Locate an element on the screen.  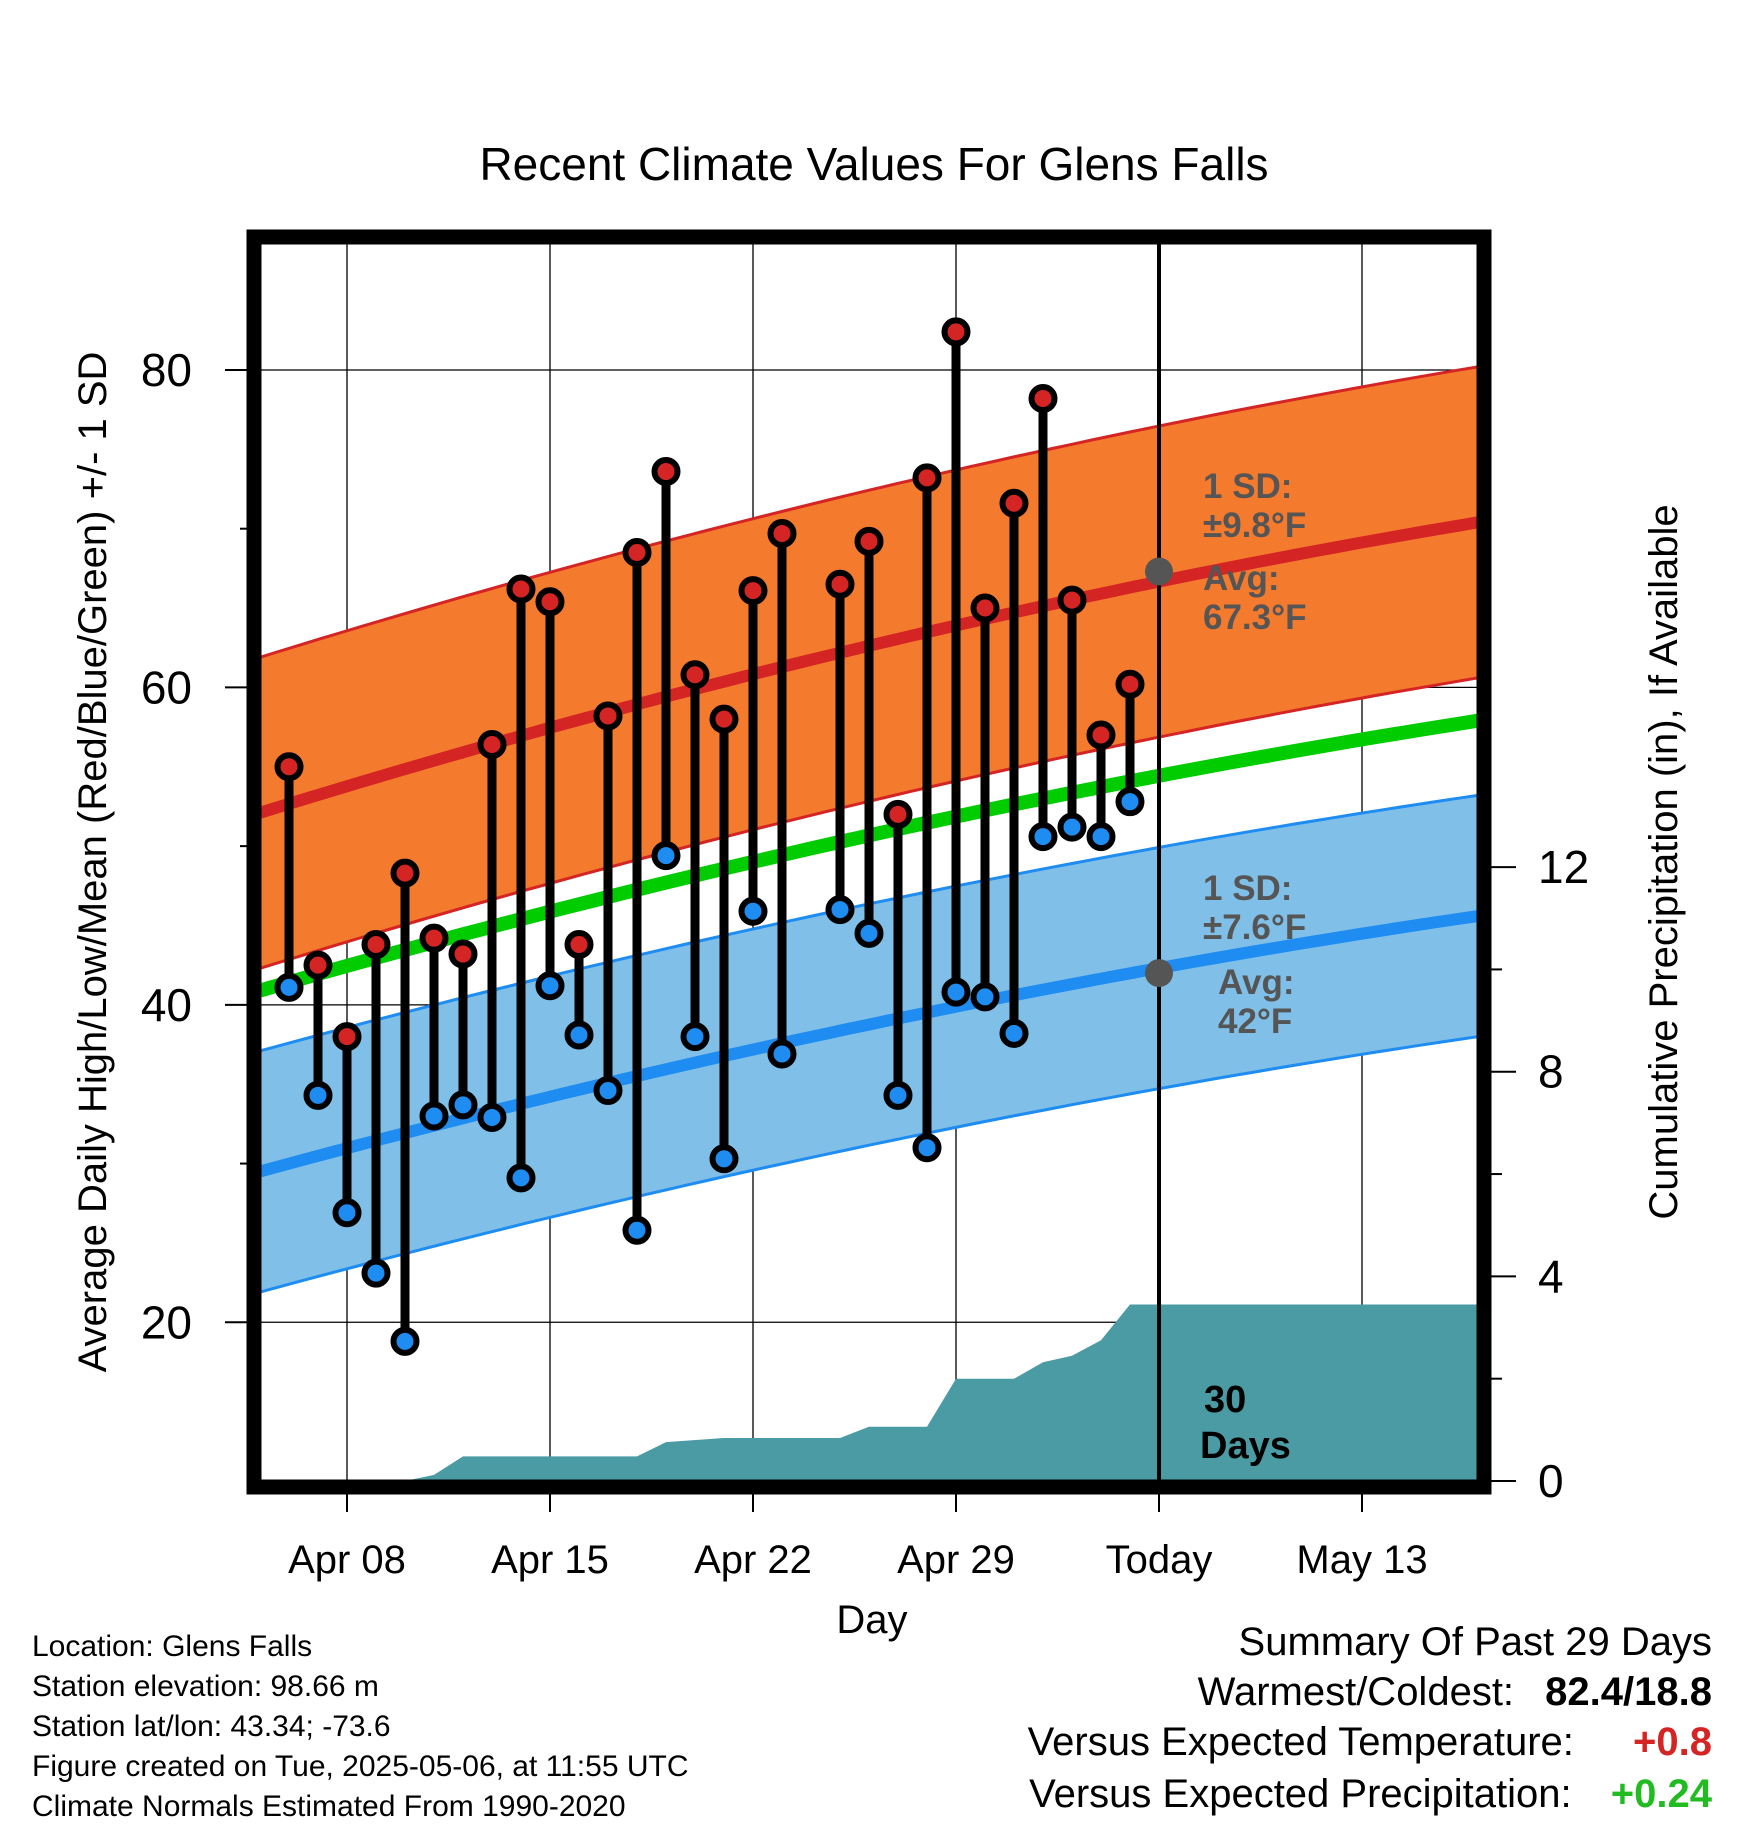
summary-precip-value: +0.24 is located at coordinates (1661, 1794).